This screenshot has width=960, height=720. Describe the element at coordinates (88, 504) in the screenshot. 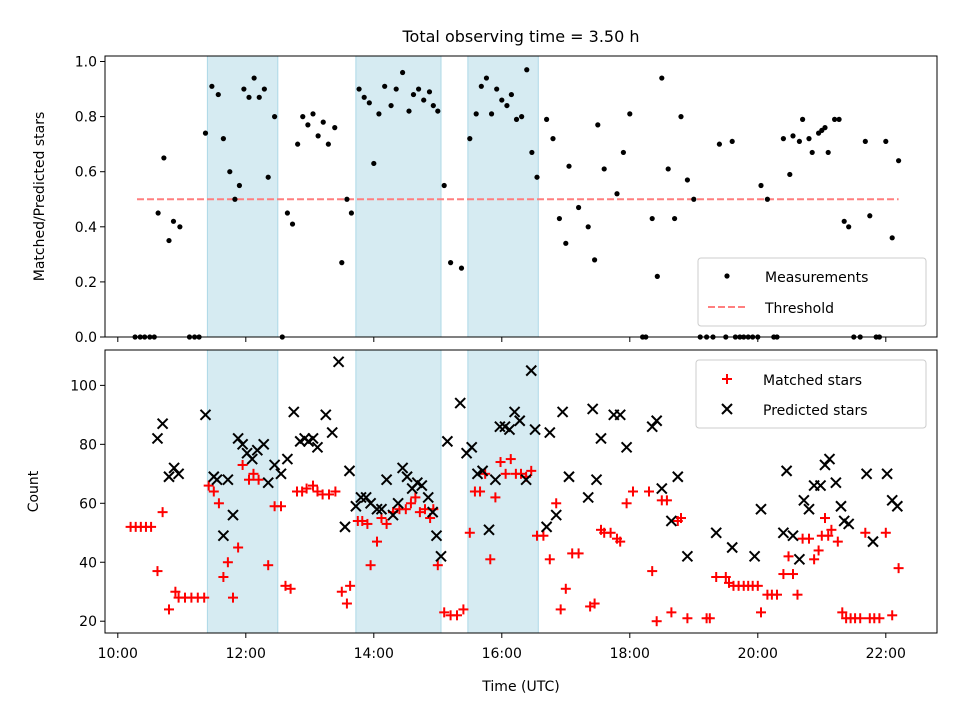

I see `y-tick-label: 60` at that location.